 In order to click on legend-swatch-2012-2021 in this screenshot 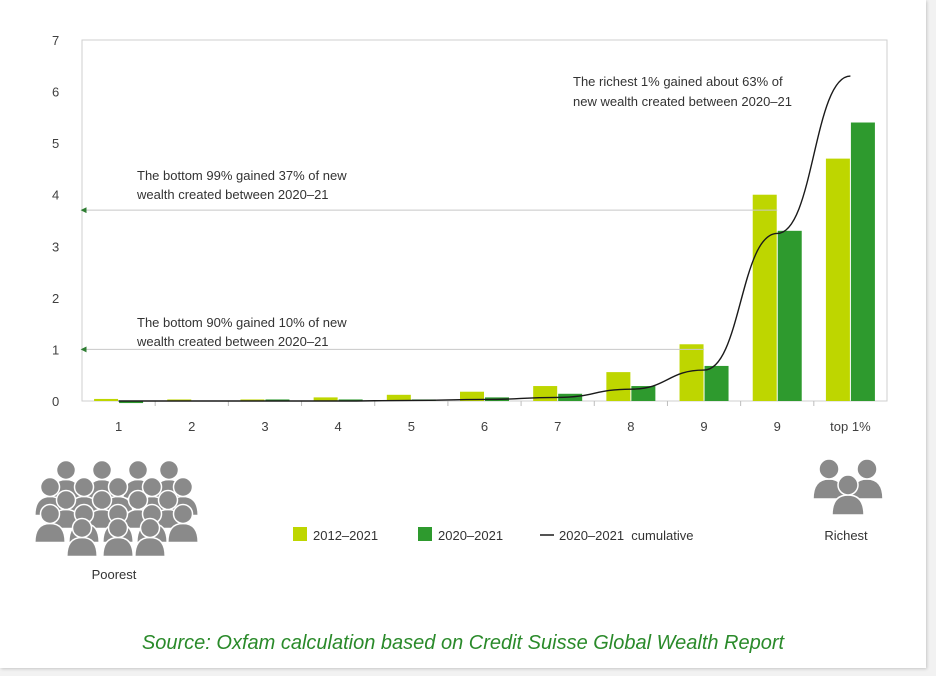, I will do `click(300, 534)`.